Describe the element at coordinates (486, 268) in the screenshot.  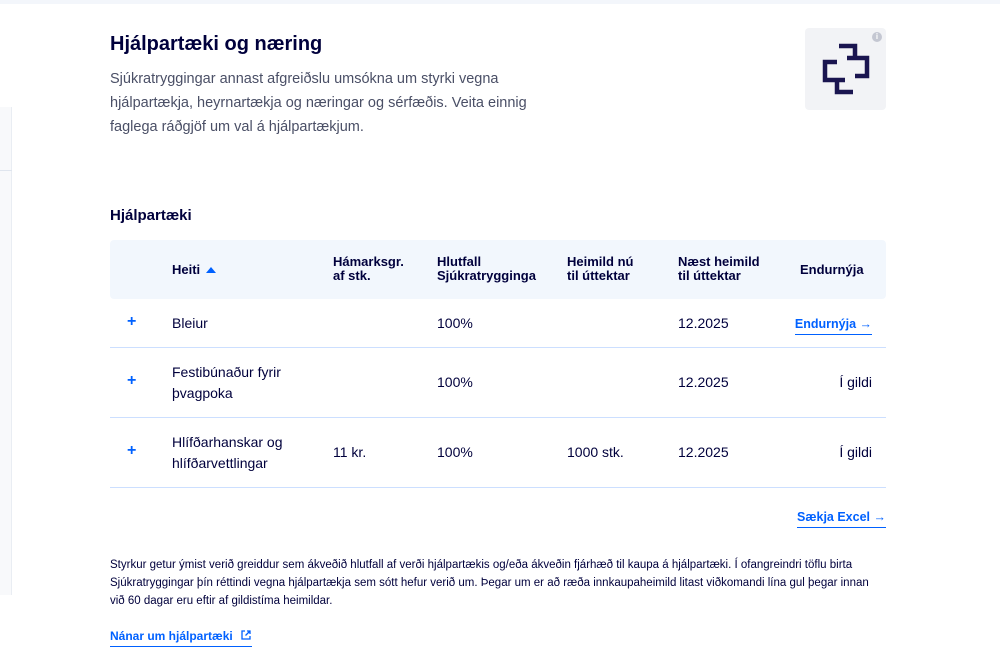
I see `column-header-hlutfall: Hlutfall Sjúkratrygginga` at that location.